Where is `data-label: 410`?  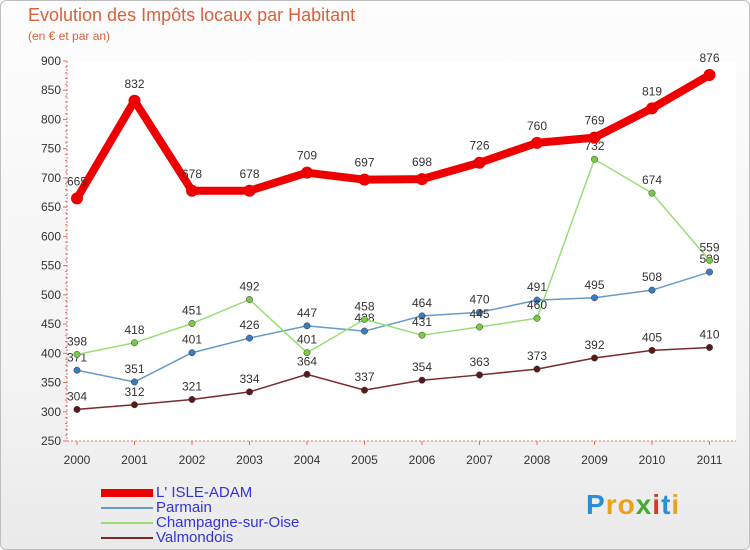
data-label: 410 is located at coordinates (709, 334).